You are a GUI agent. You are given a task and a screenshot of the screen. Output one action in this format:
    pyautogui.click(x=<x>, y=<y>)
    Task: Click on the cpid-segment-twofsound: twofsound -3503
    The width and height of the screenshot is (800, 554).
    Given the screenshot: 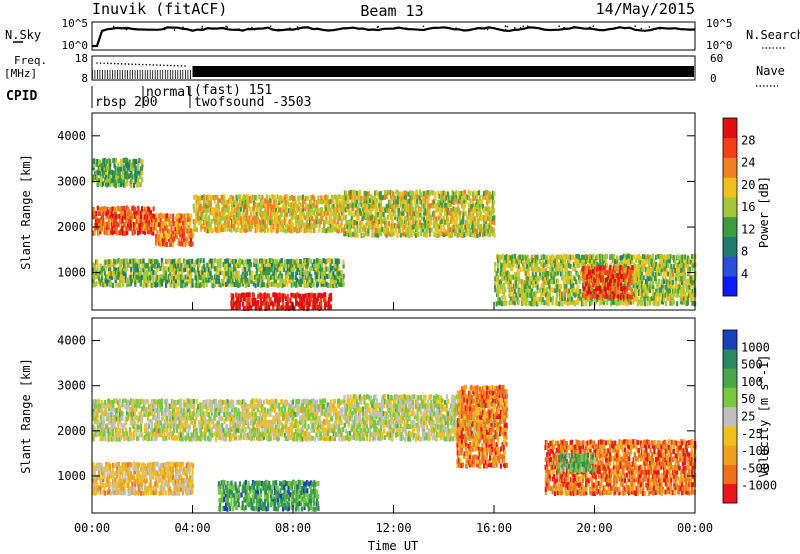 What is the action you would take?
    pyautogui.click(x=252, y=102)
    